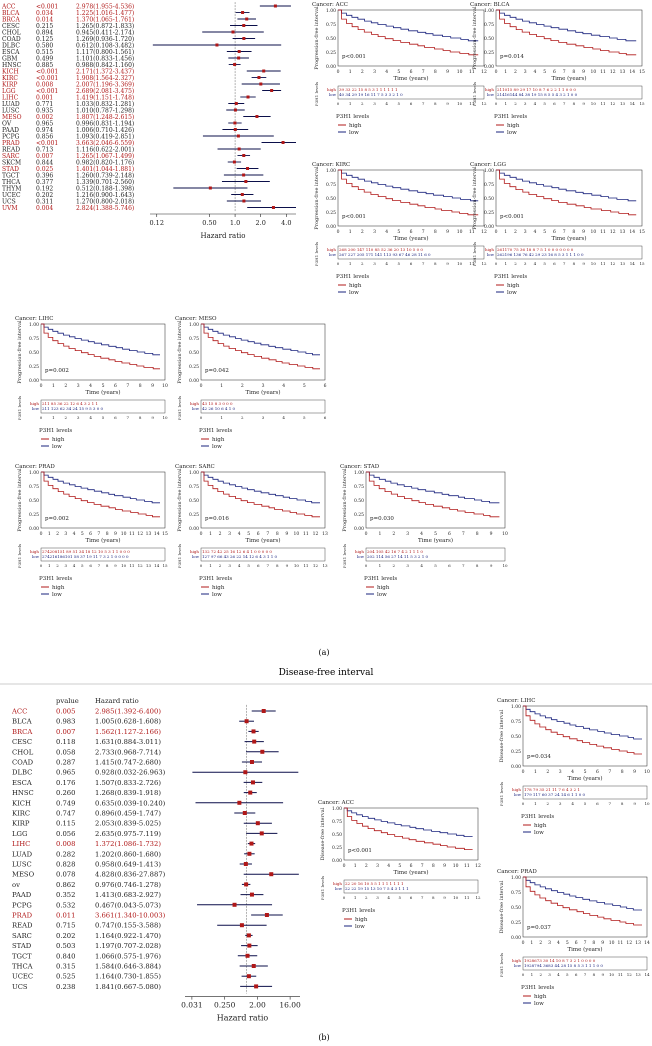 The height and width of the screenshot is (1046, 652). What do you see at coordinates (535, 249) in the screenshot?
I see `km-risk-high-row: 261170 75 36 18 8 7 5 1 0 0 0 0 0 0 0` at bounding box center [535, 249].